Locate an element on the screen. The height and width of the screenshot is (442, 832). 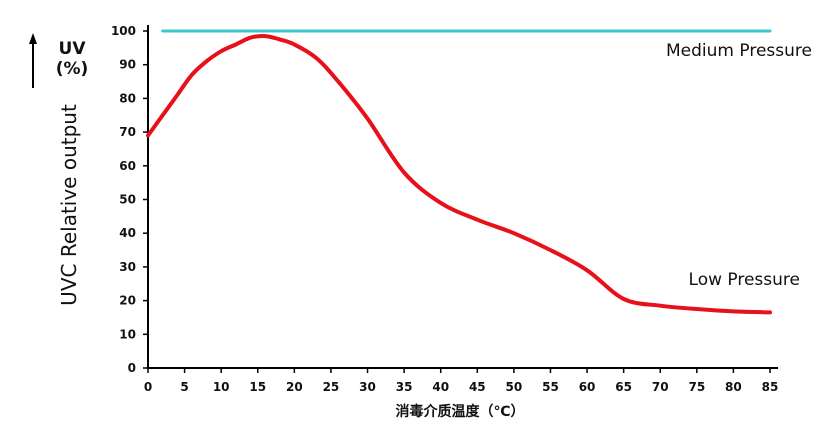
up-arrow-icon is located at coordinates (33, 38).